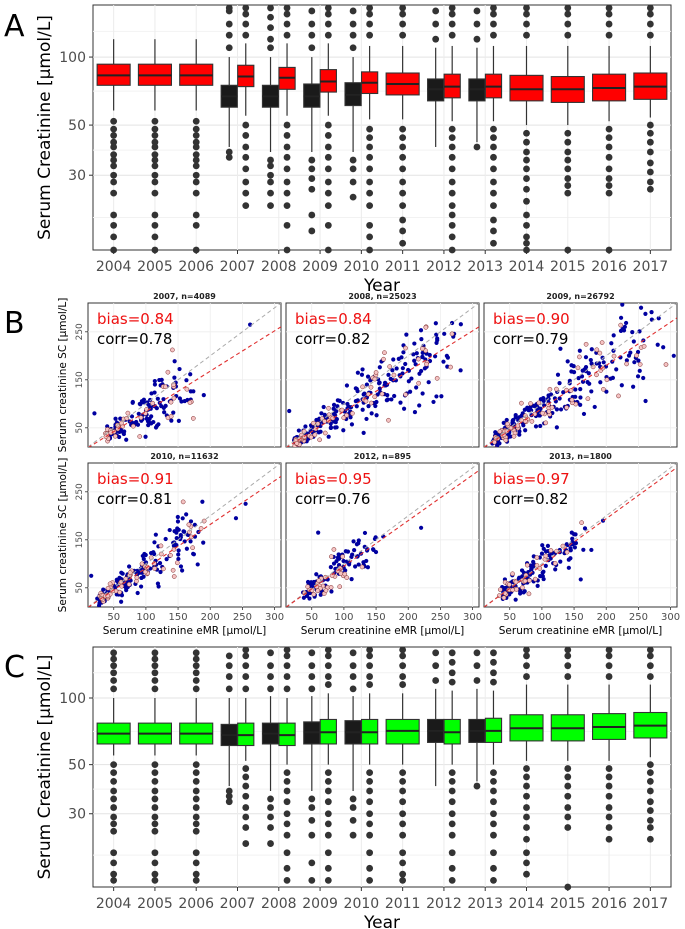 This screenshot has height=929, width=685. What do you see at coordinates (229, 729) in the screenshot?
I see `box-black-2007` at bounding box center [229, 729].